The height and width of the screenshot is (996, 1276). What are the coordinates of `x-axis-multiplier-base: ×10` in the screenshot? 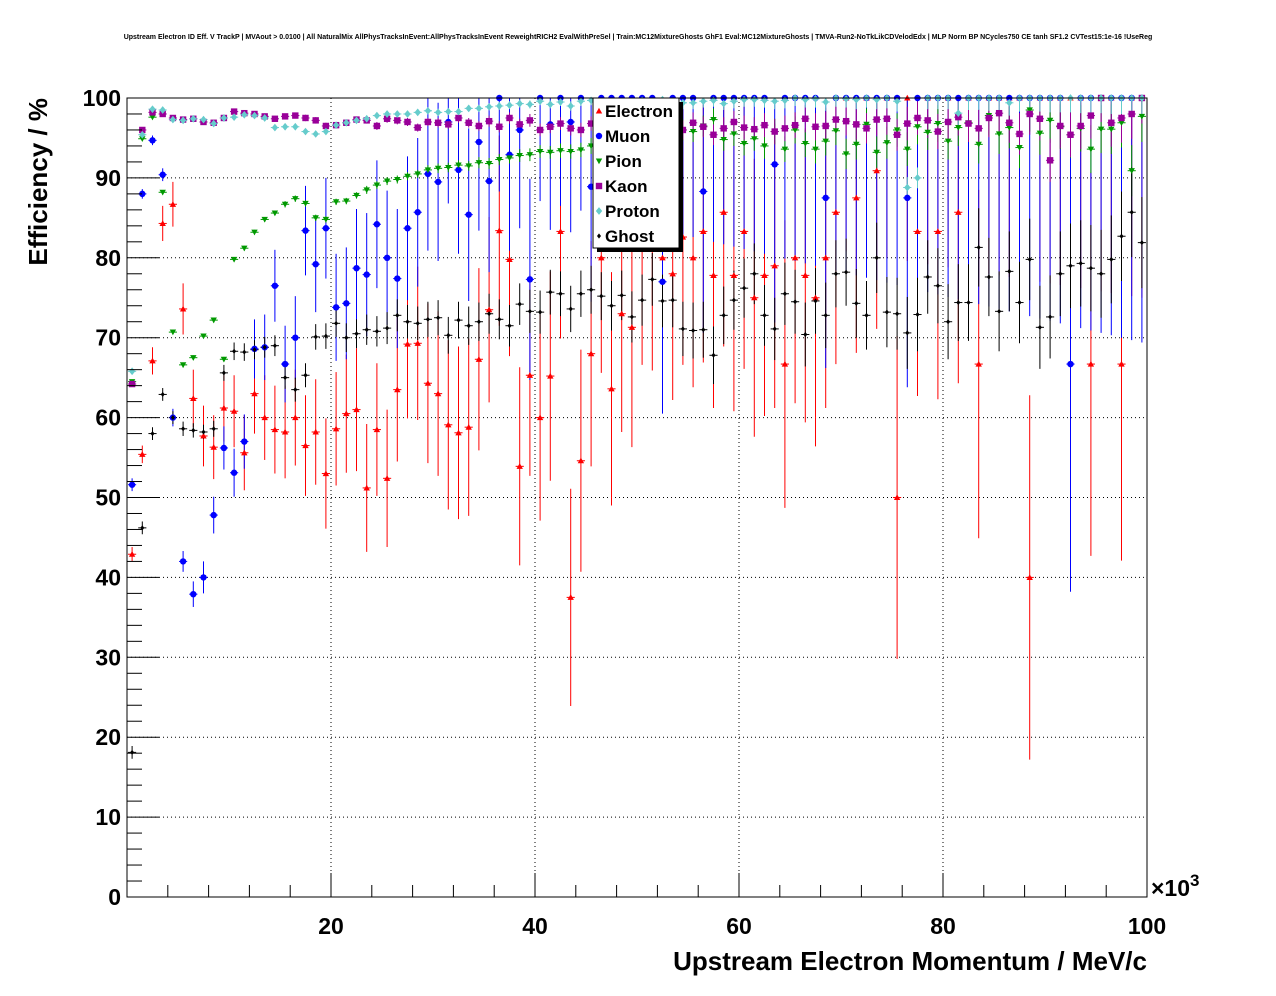 It's located at (1170, 888).